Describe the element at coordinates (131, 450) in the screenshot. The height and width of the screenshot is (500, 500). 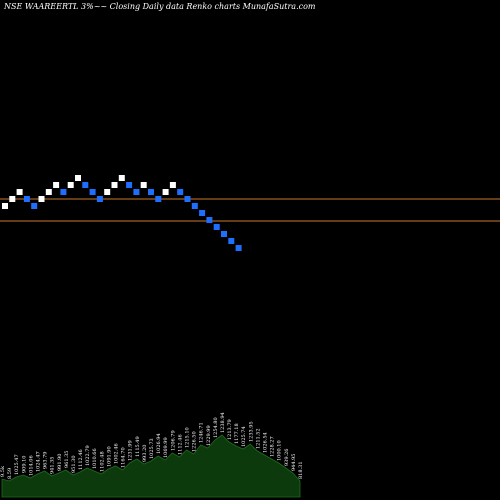
I see `volume-label: 1231.99` at that location.